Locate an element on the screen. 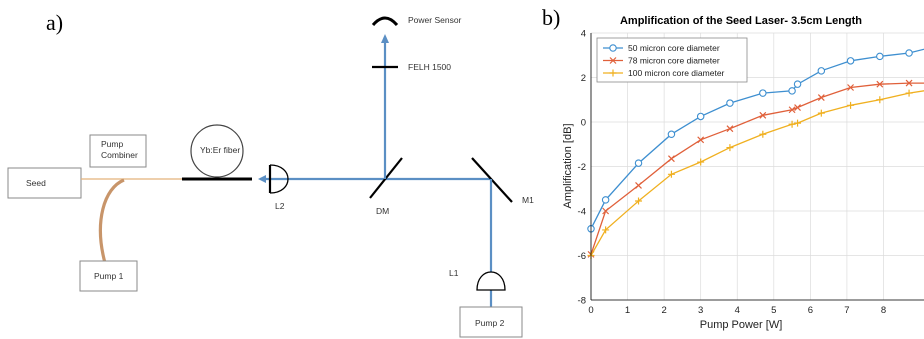 The image size is (924, 339). x-tick-label: 1 is located at coordinates (627, 310).